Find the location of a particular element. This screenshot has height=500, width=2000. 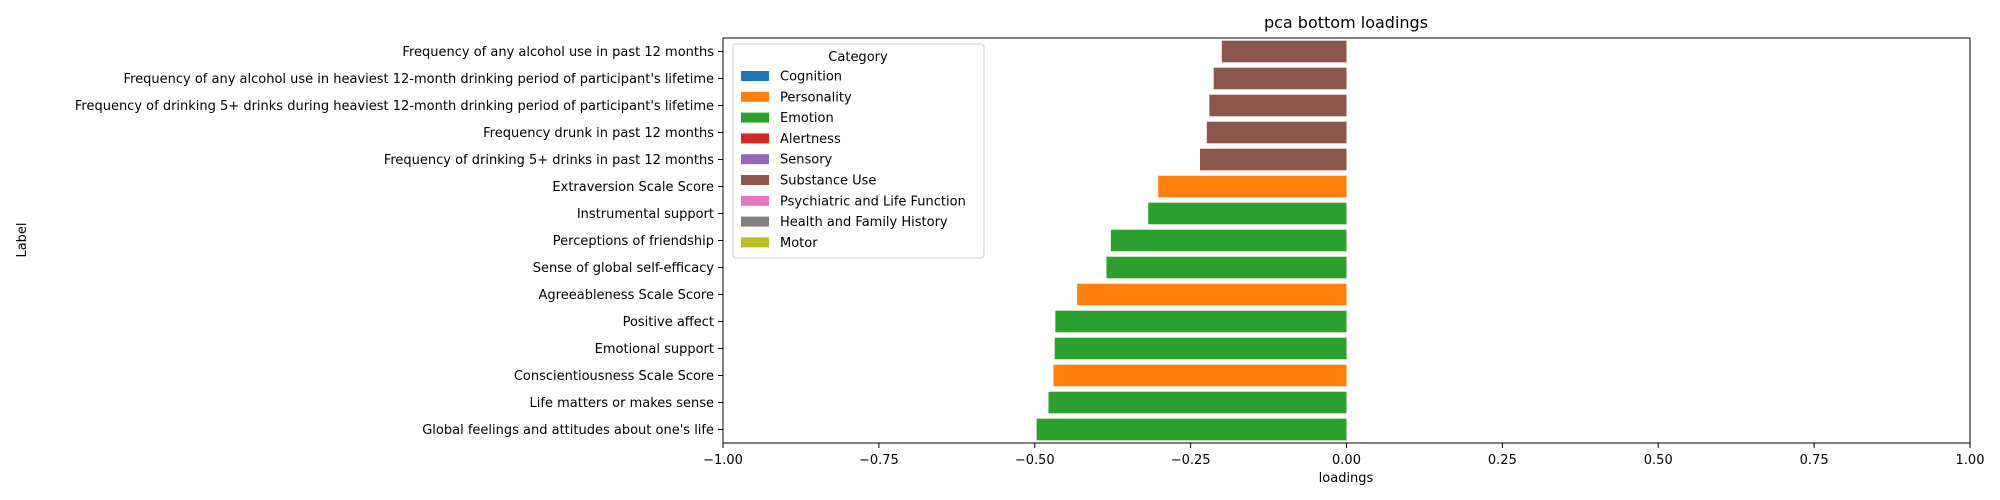

bar-perceptions-of-friendship is located at coordinates (1228, 240).